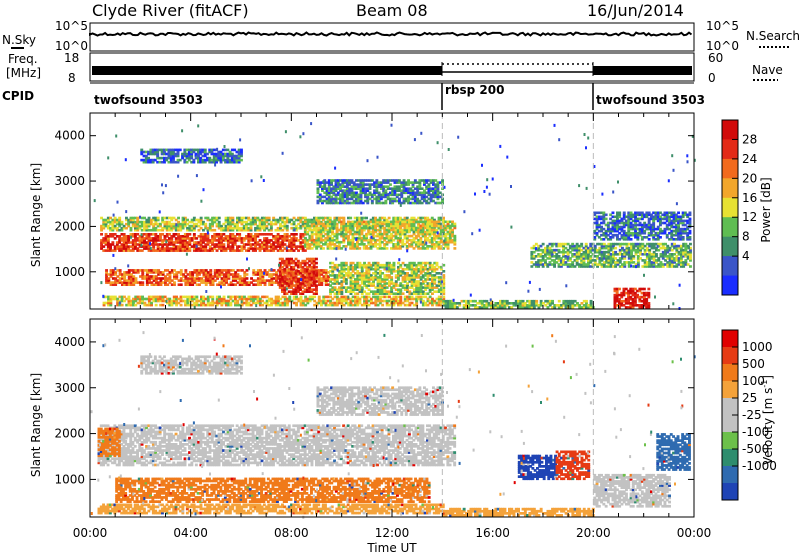  Describe the element at coordinates (401, 36) in the screenshot. I see `noise-panel: N.Sky 10^5 10^0 10^5 10^0 N.Search` at that location.